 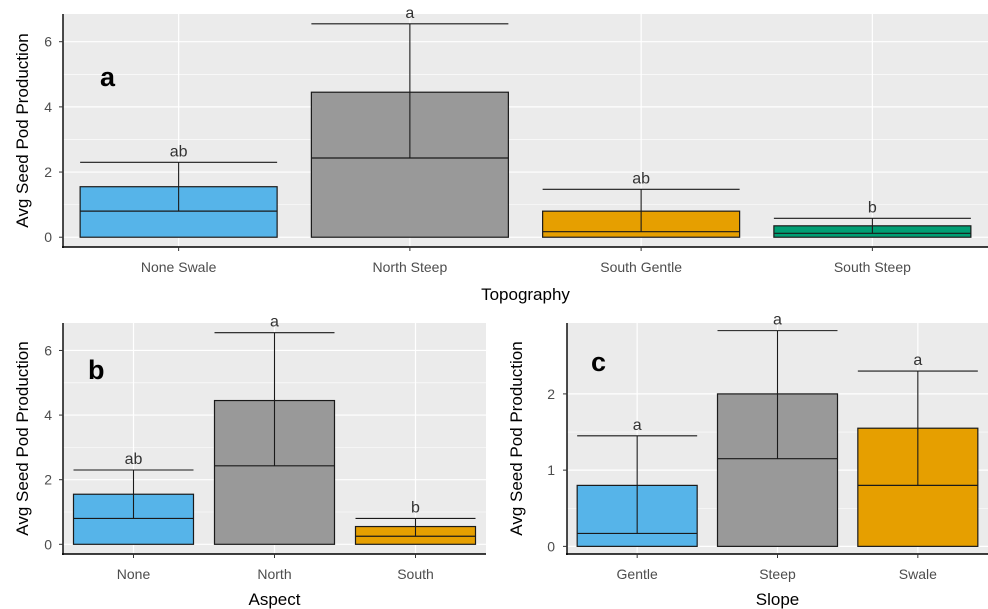 What do you see at coordinates (415, 574) in the screenshot?
I see `x-tick-label: South` at bounding box center [415, 574].